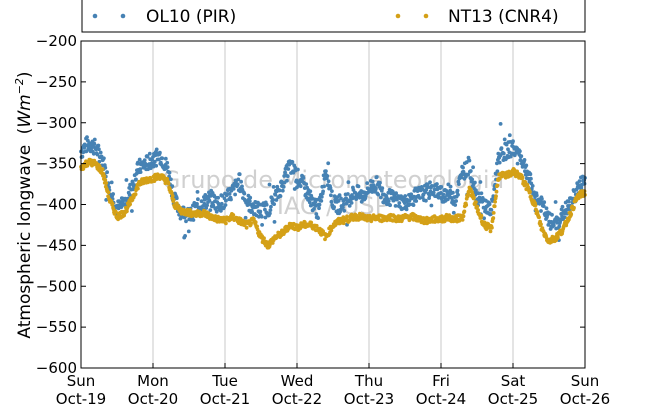 The width and height of the screenshot is (650, 409). I want to click on y-axis-label-text: Atmospheric longwave, so click(25, 242).